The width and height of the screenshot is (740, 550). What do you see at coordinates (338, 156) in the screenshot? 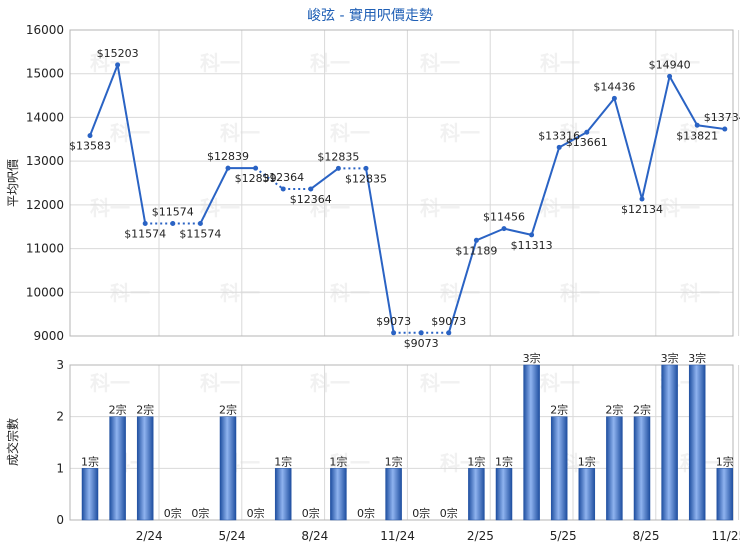
I see `price-data-label: $12835` at bounding box center [338, 156].